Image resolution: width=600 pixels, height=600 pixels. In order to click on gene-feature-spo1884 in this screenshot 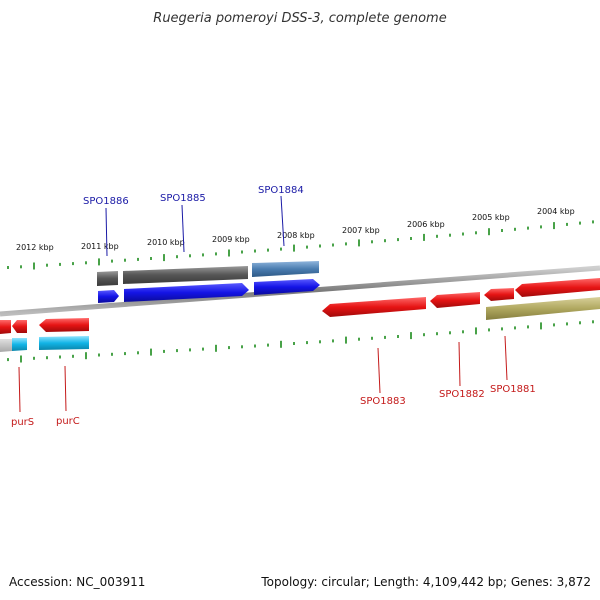, I will do `click(285, 269)`.